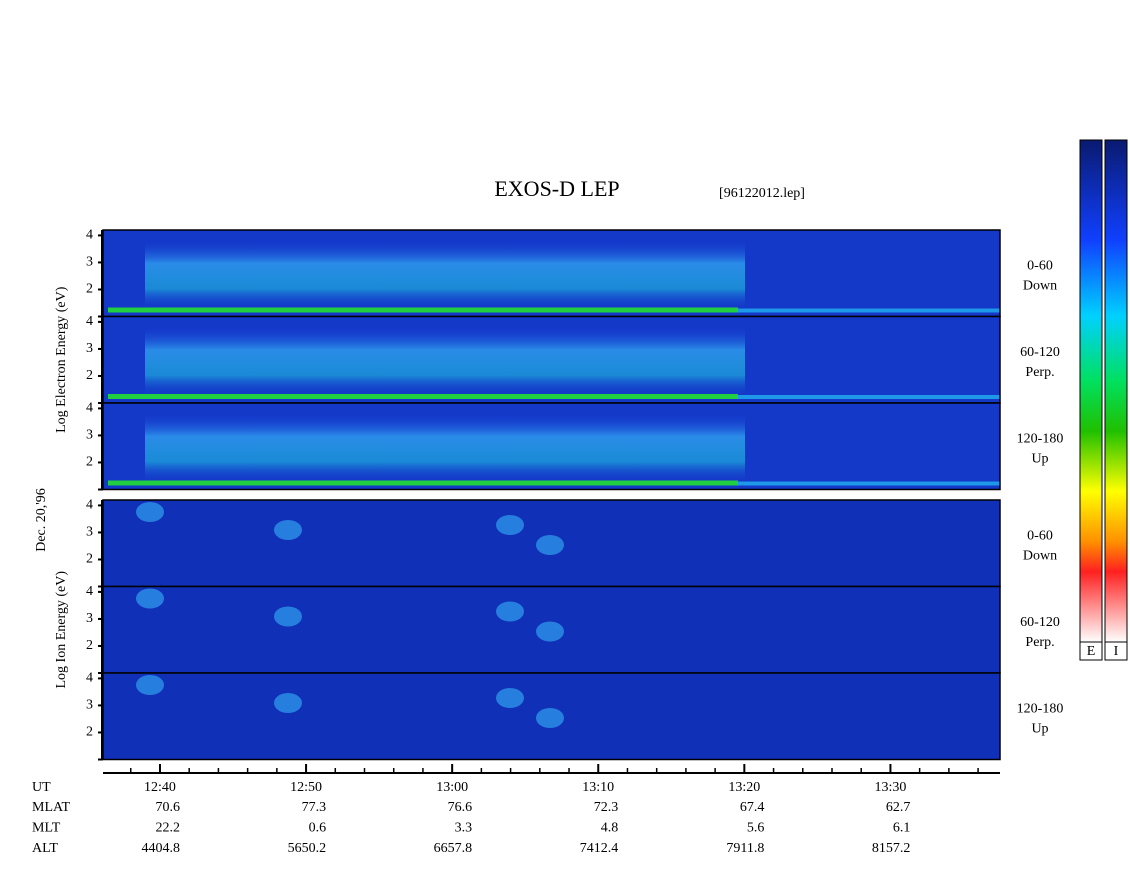 Image resolution: width=1130 pixels, height=875 pixels. What do you see at coordinates (167, 807) in the screenshot?
I see `orbit-value: 70.6` at bounding box center [167, 807].